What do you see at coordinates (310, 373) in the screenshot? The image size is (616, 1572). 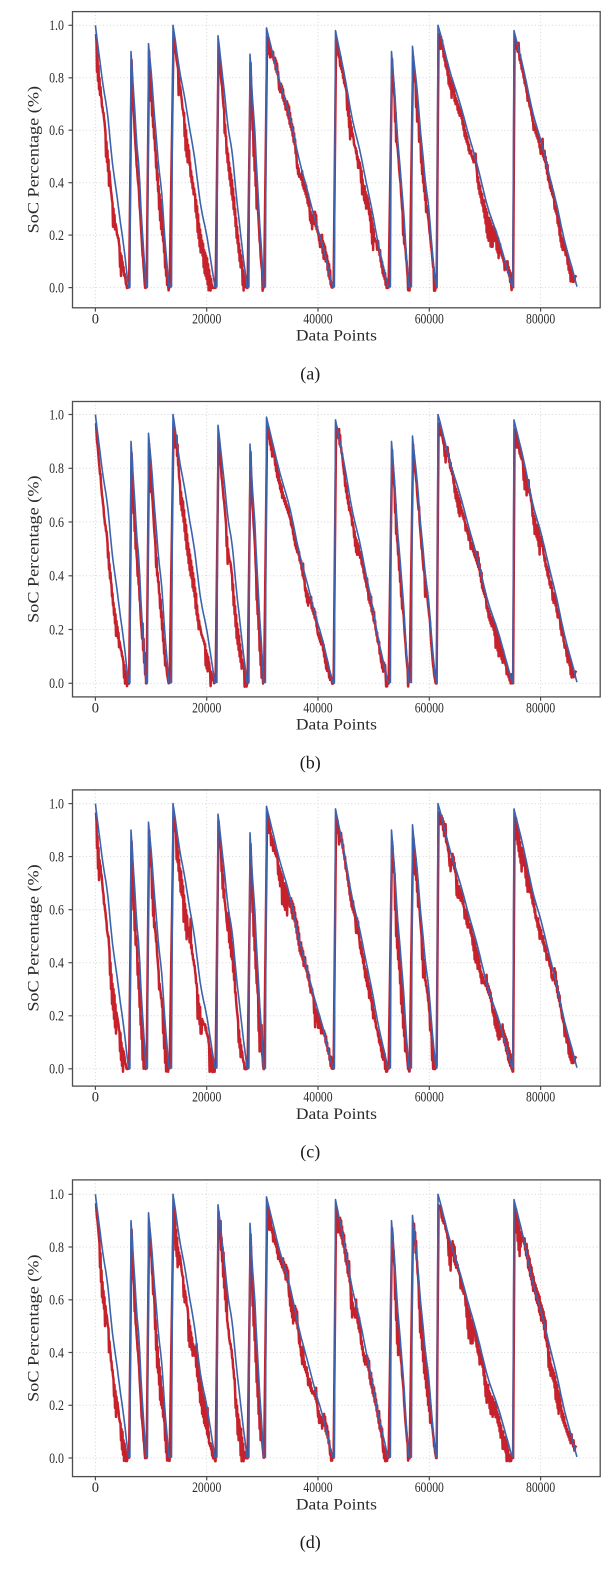 I see `svg-text: (a)` at bounding box center [310, 373].